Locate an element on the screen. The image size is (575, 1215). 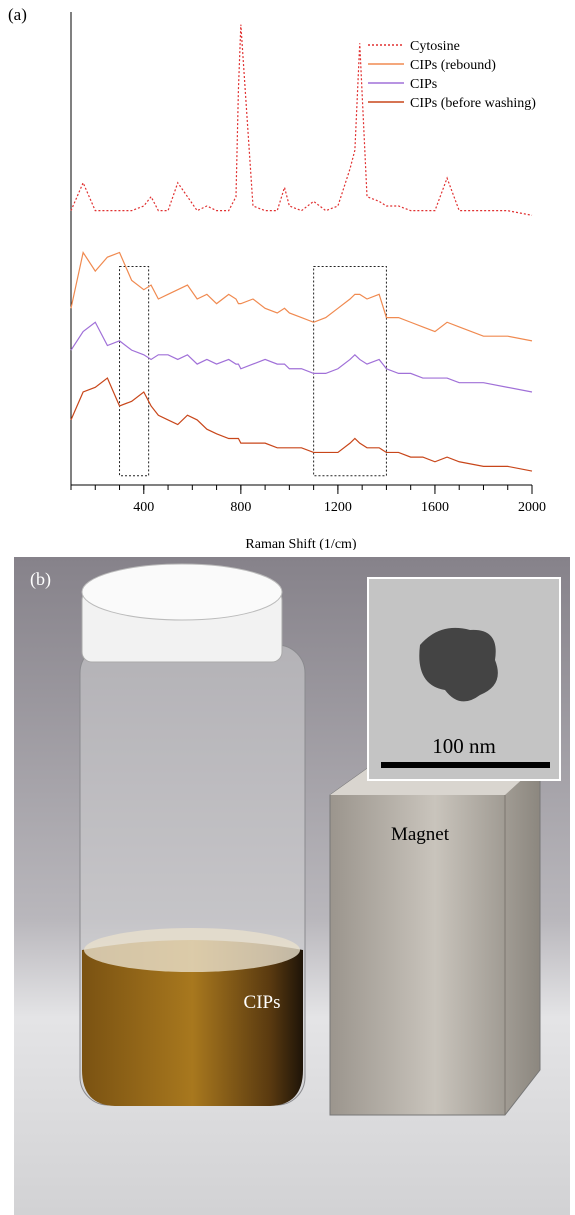
particle is located at coordinates (458, 664).